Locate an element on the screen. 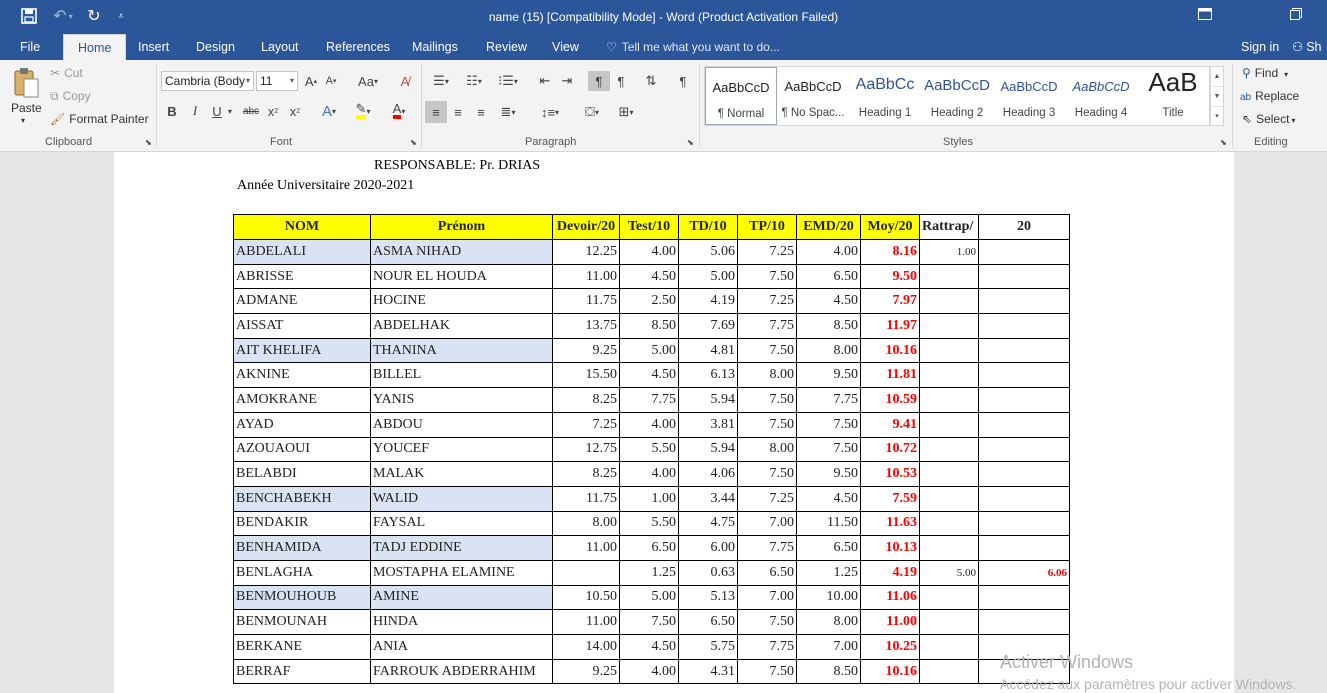 The image size is (1327, 693). cell-tp: 6.50 is located at coordinates (767, 572).